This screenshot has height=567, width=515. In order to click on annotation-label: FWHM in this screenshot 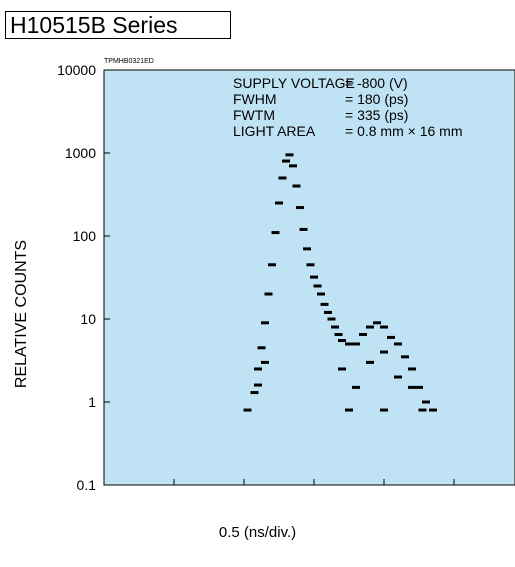, I will do `click(255, 99)`.